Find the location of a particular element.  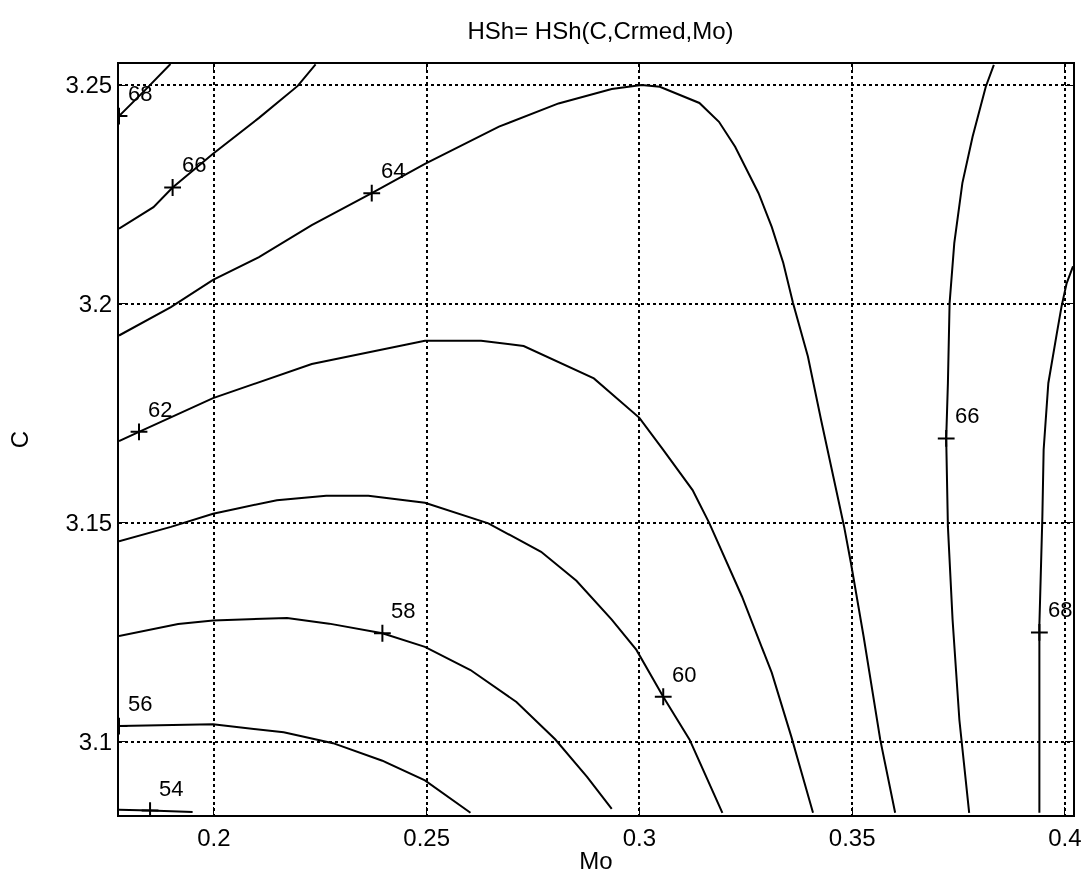

annotation: 62 is located at coordinates (160, 409).